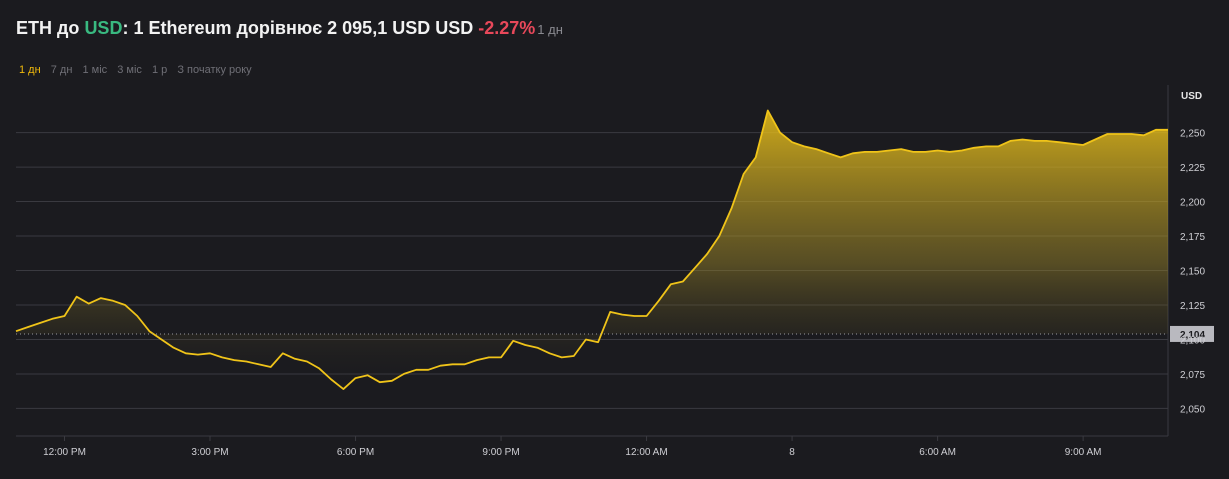 Image resolution: width=1229 pixels, height=479 pixels. I want to click on range-7d-button: 7 дн, so click(61, 70).